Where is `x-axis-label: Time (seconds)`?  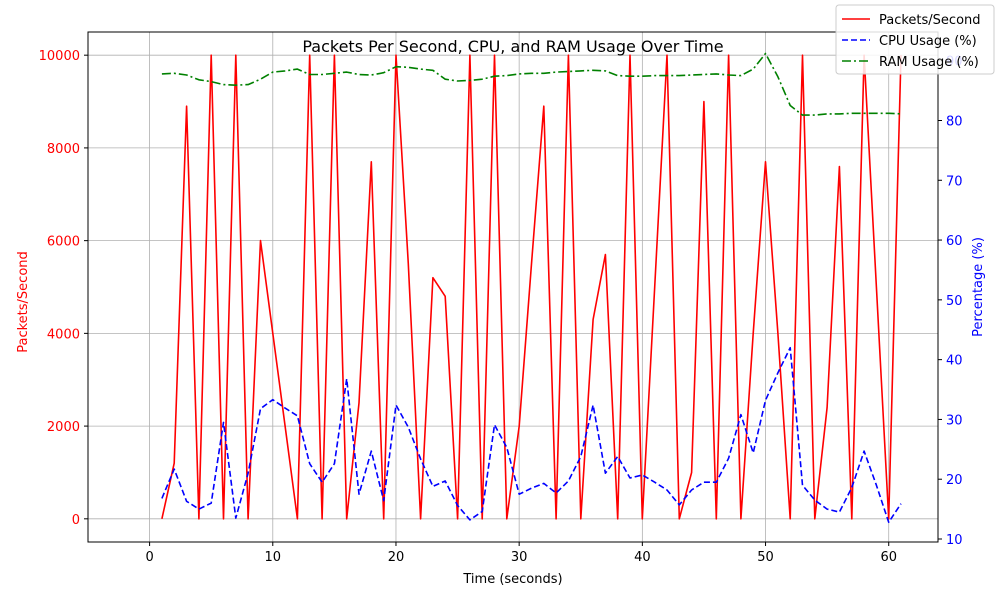 x-axis-label: Time (seconds) is located at coordinates (512, 579).